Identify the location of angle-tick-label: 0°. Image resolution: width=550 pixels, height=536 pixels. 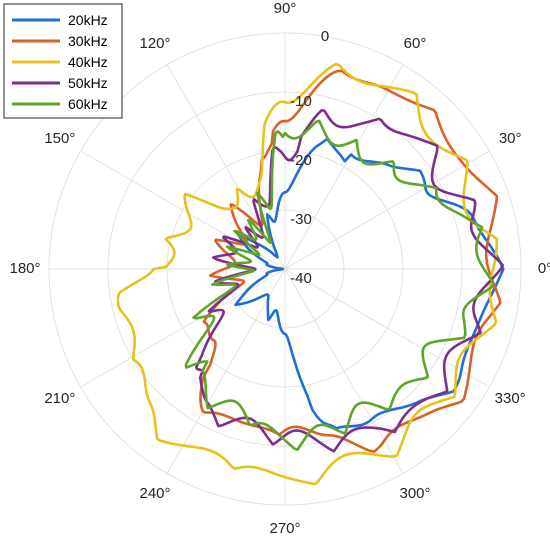
(544, 268).